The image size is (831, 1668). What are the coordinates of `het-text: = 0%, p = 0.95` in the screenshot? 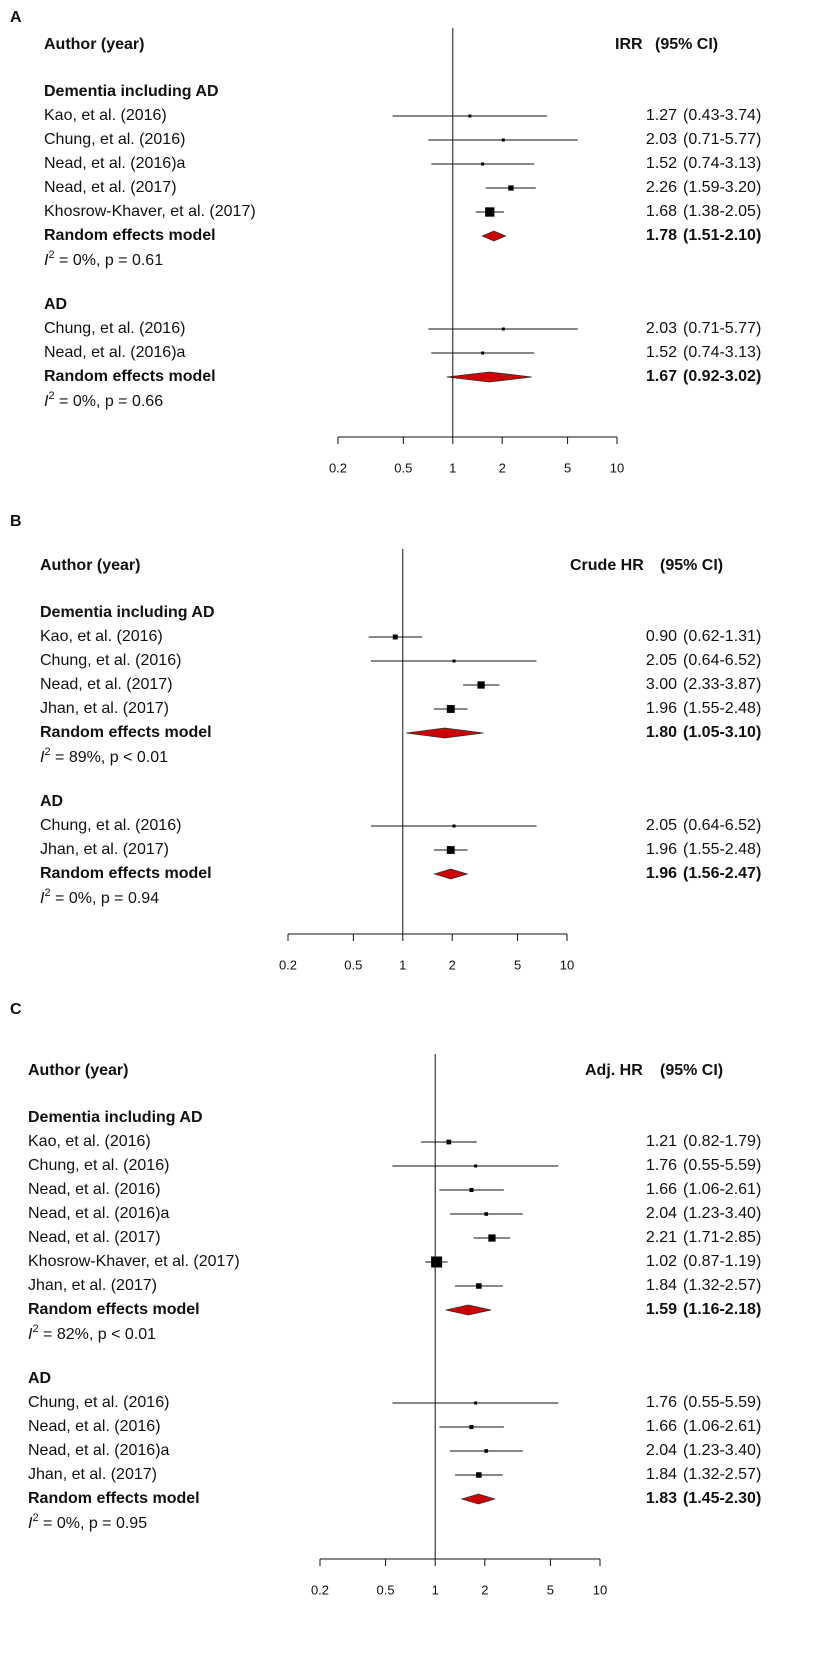 It's located at (93, 1523).